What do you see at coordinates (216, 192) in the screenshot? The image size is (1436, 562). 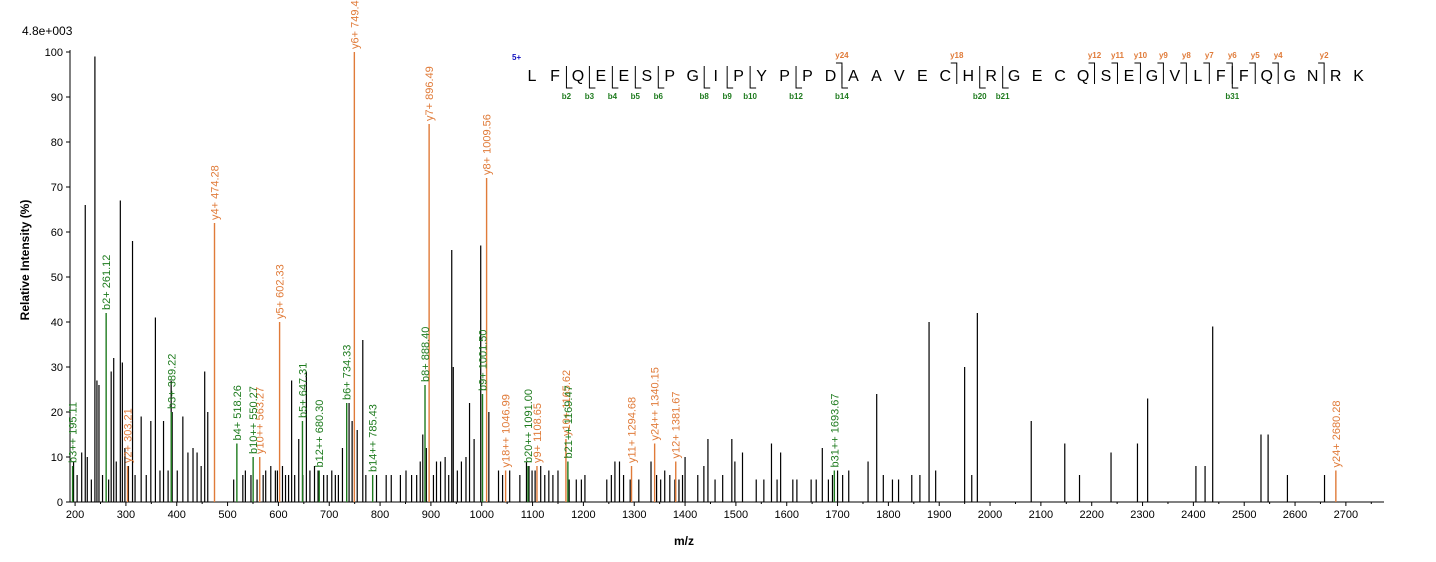 I see `y-ion-label: y4+ 474.28` at bounding box center [216, 192].